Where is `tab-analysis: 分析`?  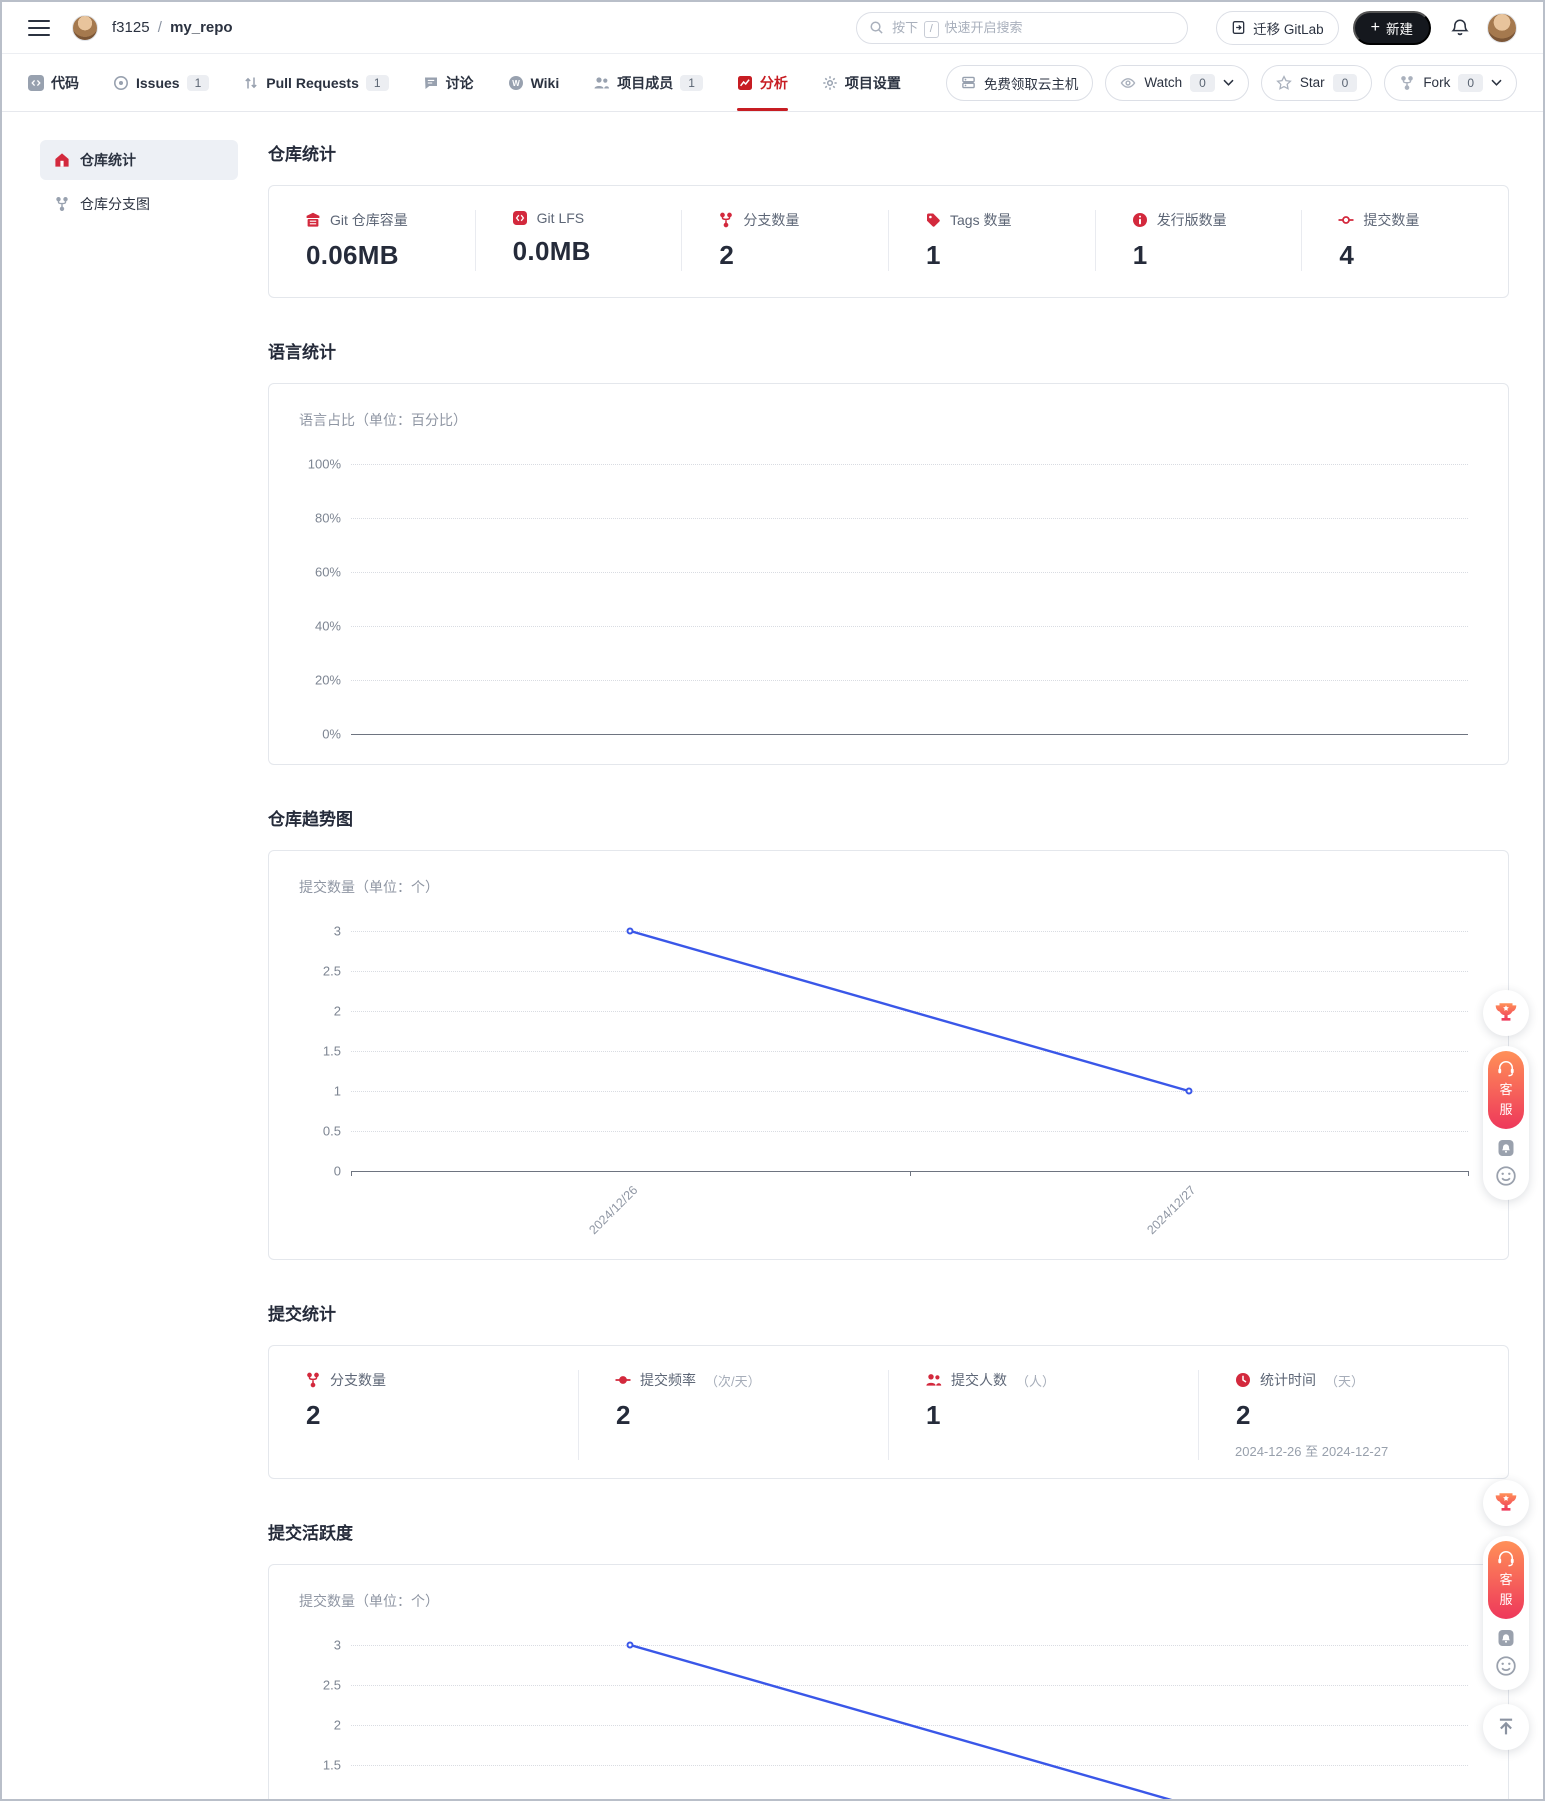 tab-analysis: 分析 is located at coordinates (762, 82).